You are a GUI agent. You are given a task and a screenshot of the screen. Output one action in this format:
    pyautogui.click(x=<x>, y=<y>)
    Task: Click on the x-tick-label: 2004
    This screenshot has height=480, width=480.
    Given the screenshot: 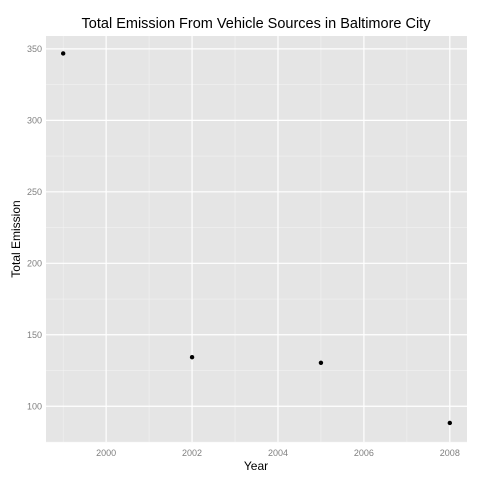 What is the action you would take?
    pyautogui.click(x=278, y=453)
    